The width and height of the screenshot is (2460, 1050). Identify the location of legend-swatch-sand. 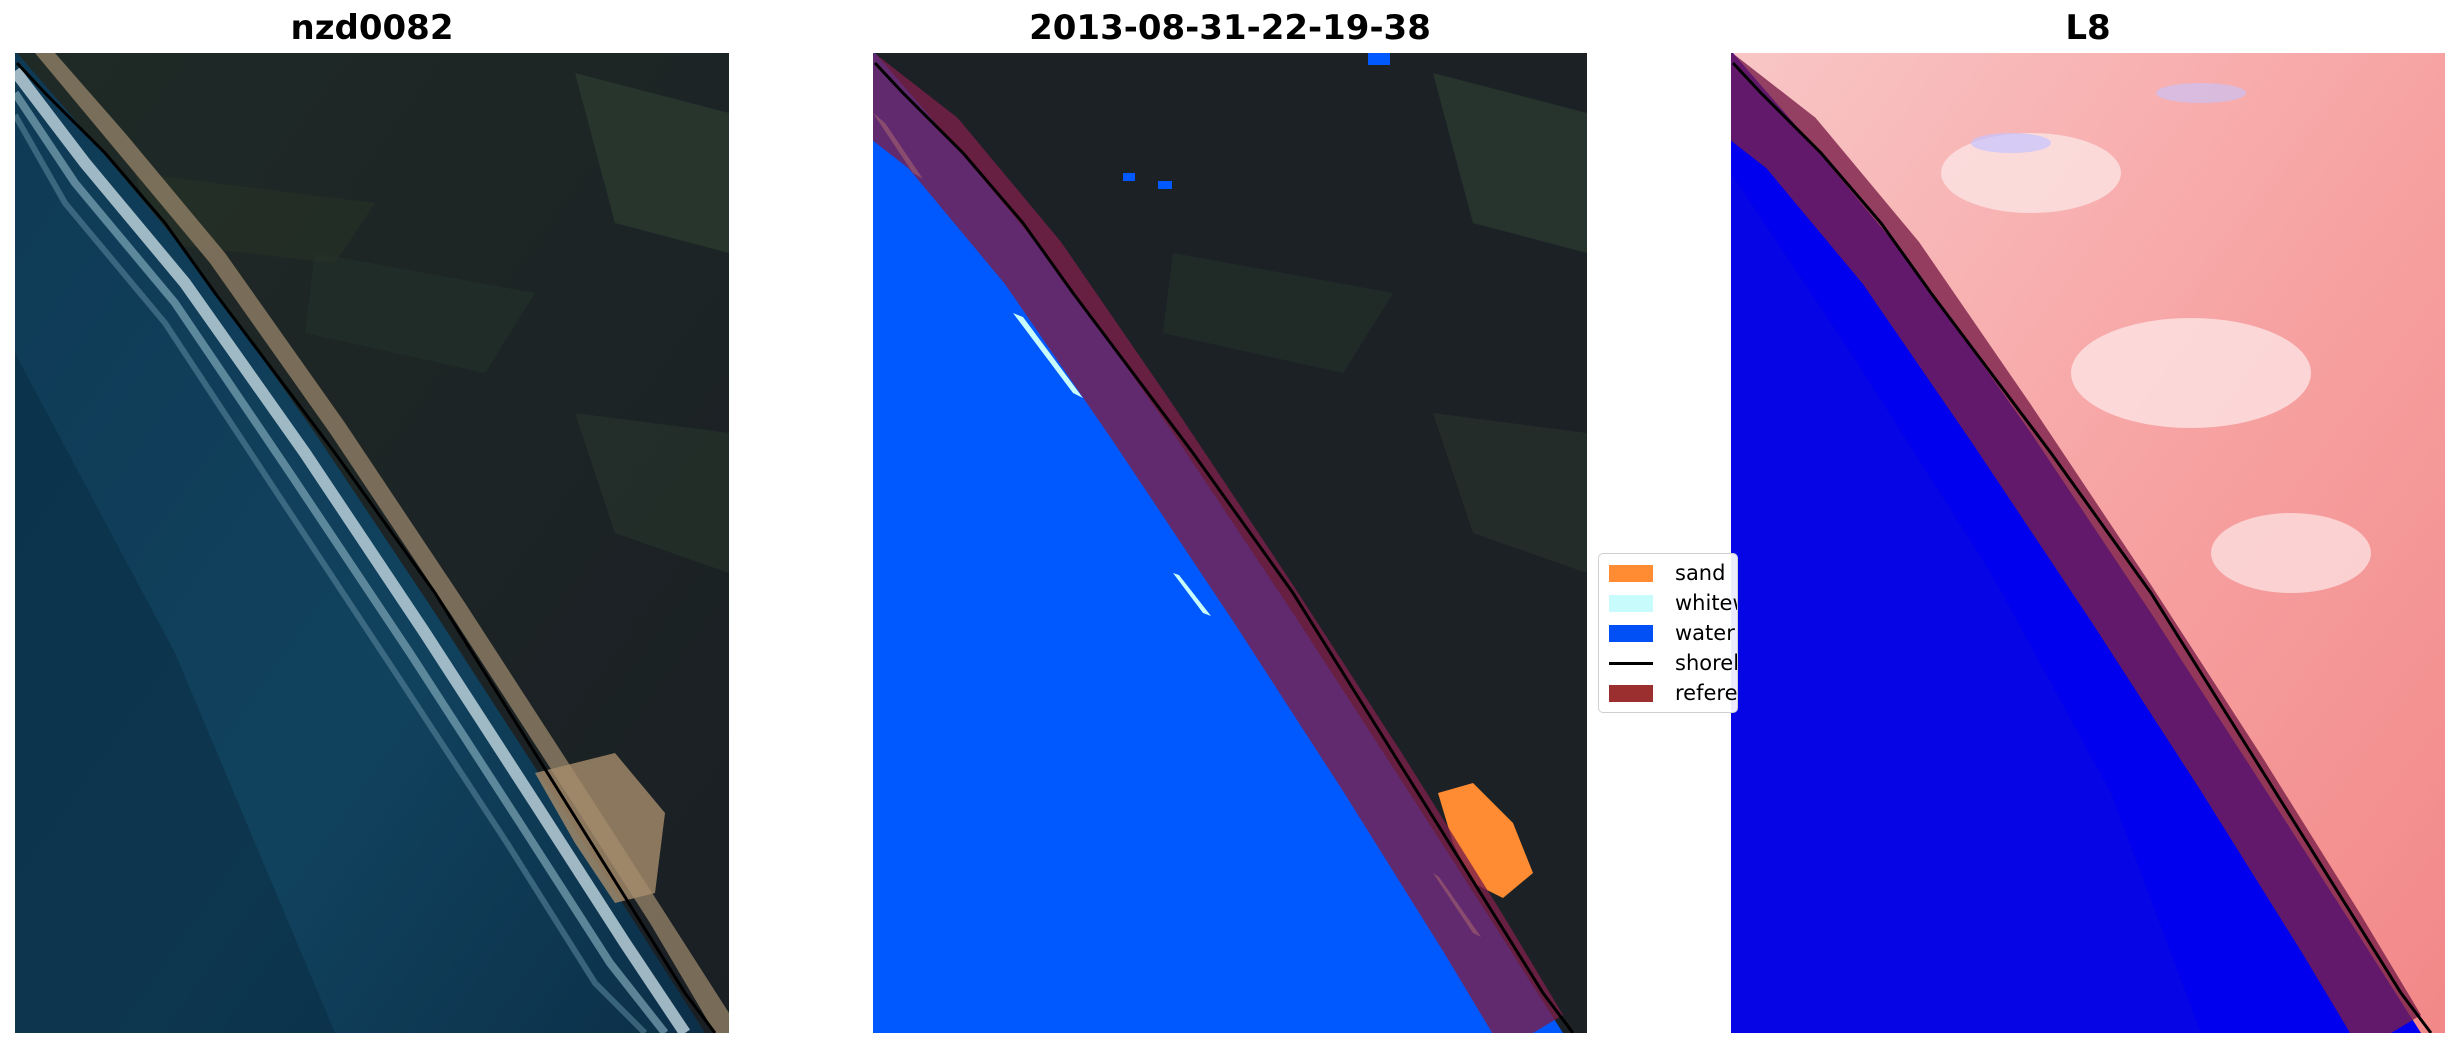
(1631, 573).